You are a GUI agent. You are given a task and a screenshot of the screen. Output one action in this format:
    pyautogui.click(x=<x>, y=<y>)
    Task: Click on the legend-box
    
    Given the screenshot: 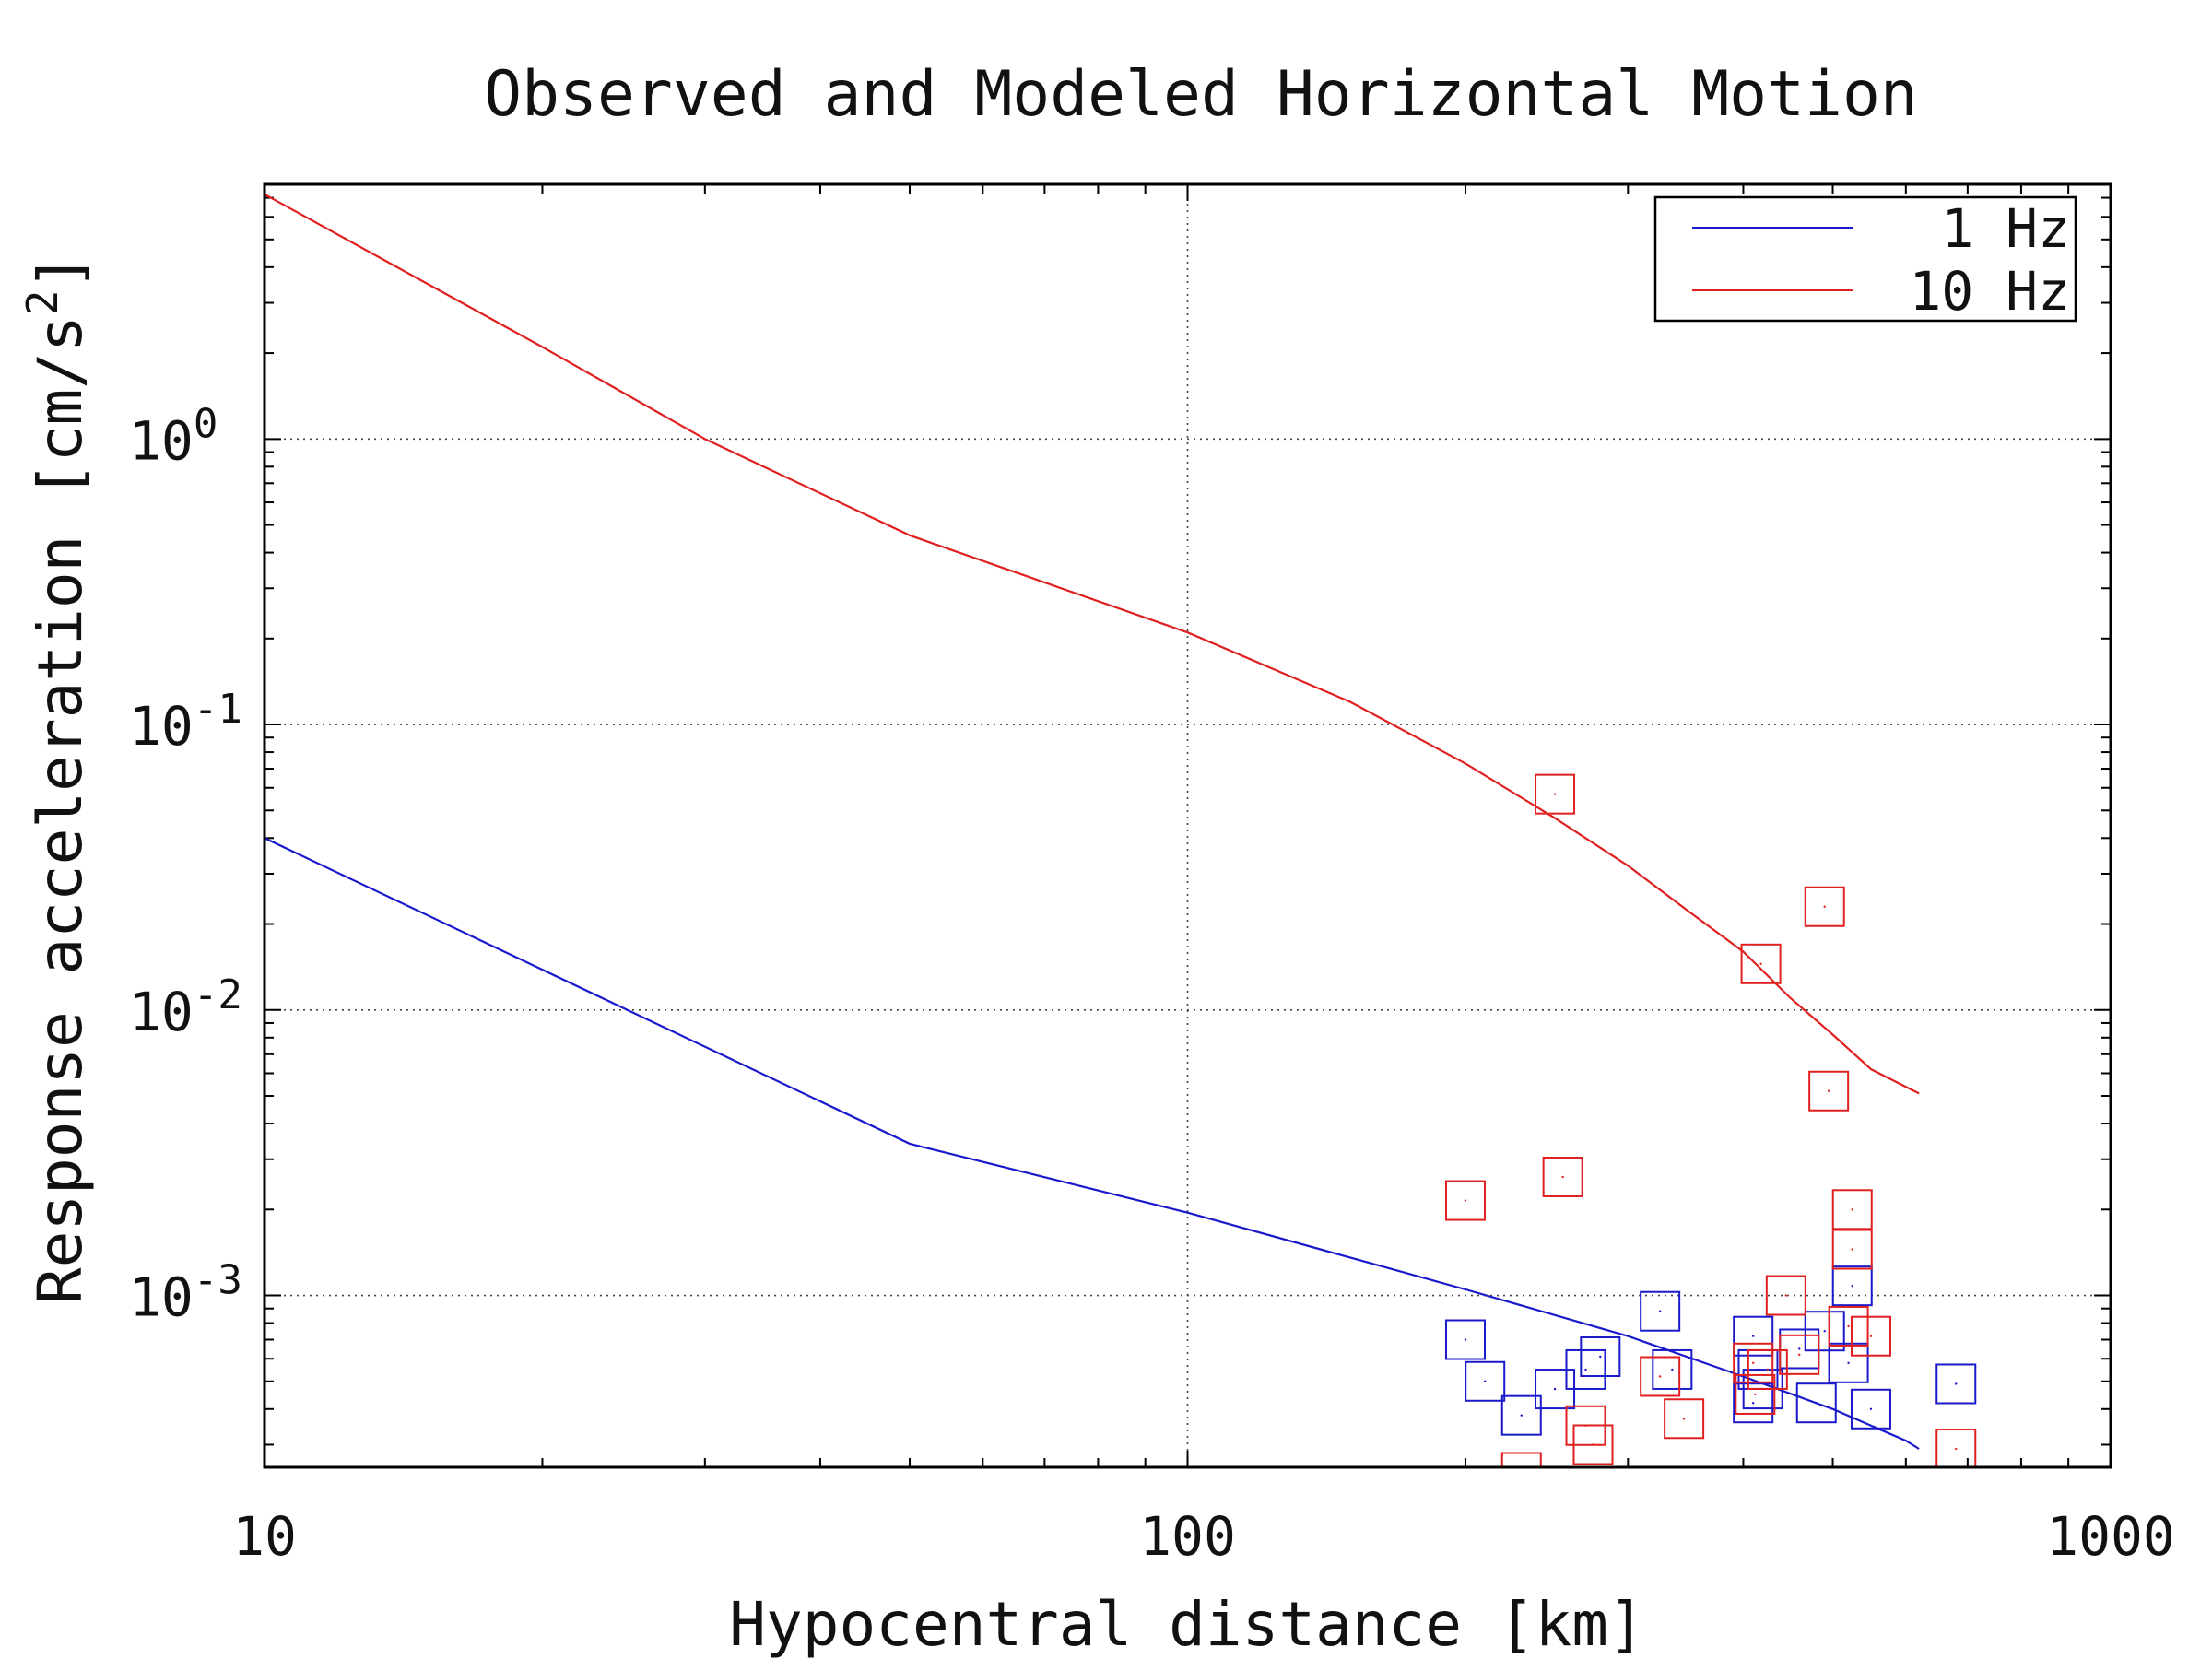 What is the action you would take?
    pyautogui.click(x=1865, y=259)
    